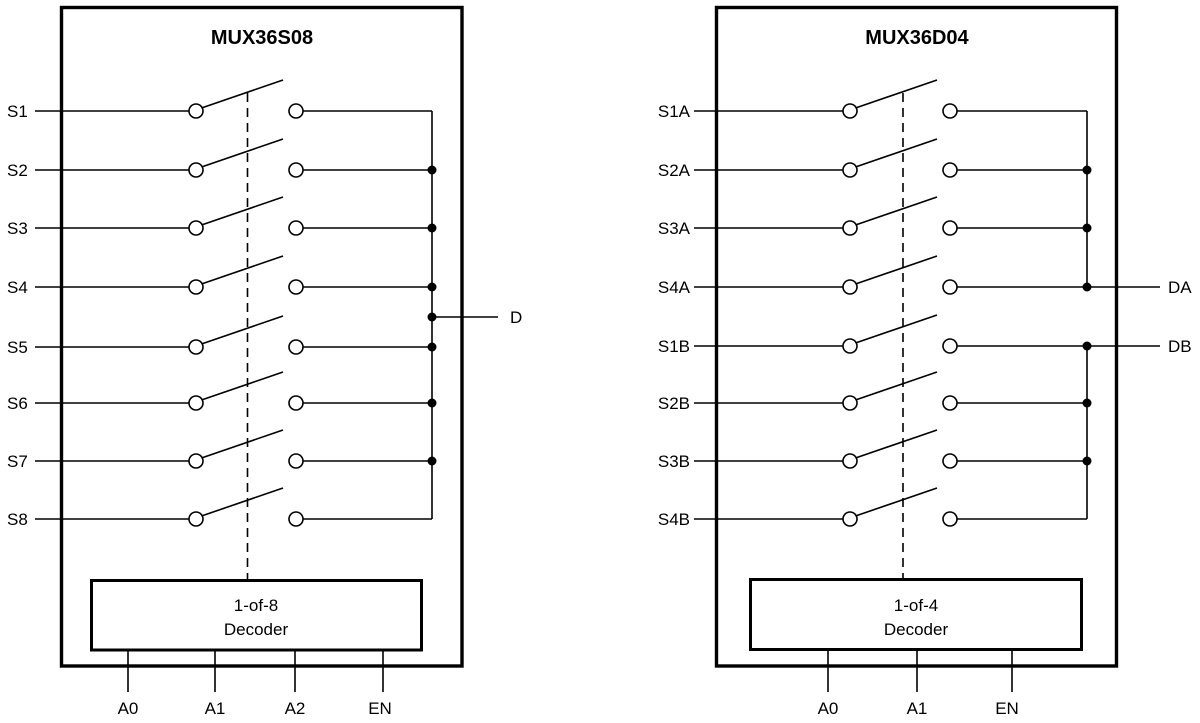 The height and width of the screenshot is (723, 1200). Describe the element at coordinates (516, 317) in the screenshot. I see `output-label-d: D` at that location.